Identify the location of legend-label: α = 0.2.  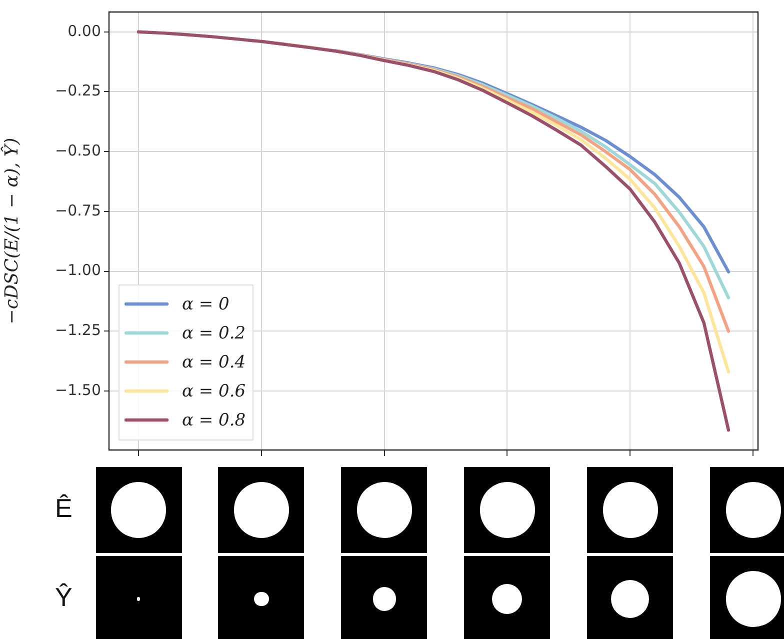
(214, 333).